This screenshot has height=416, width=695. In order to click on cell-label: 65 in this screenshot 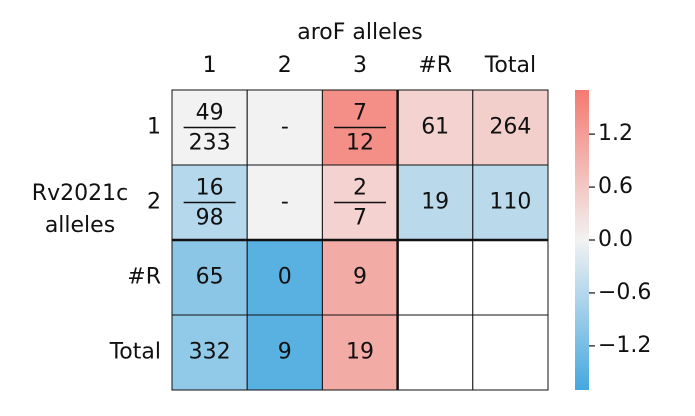, I will do `click(210, 277)`.